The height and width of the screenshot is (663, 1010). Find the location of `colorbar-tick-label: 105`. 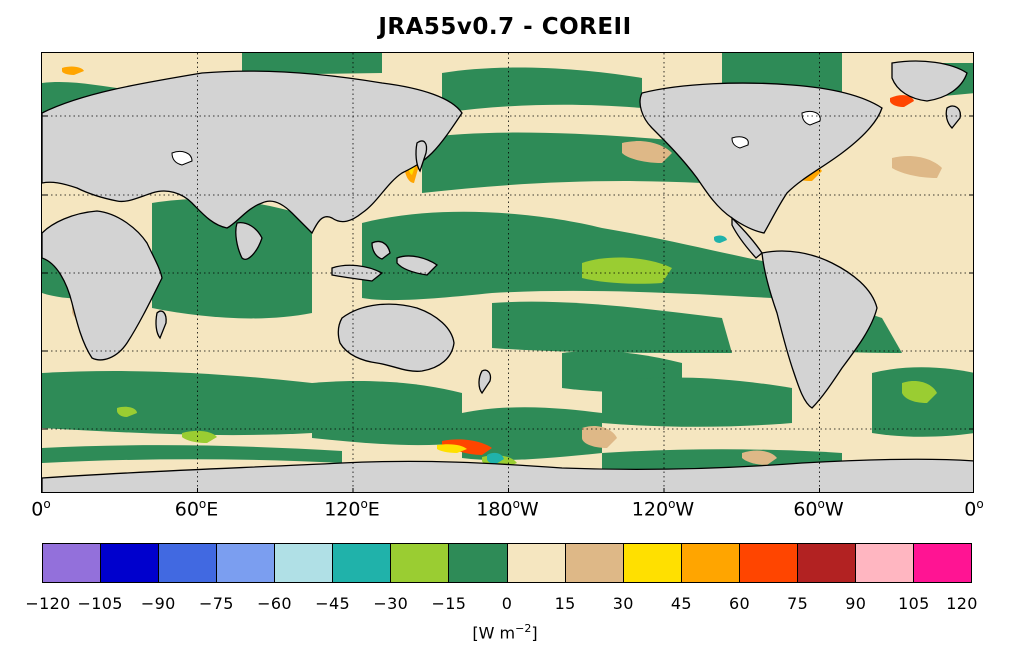

colorbar-tick-label: 105 is located at coordinates (914, 603).